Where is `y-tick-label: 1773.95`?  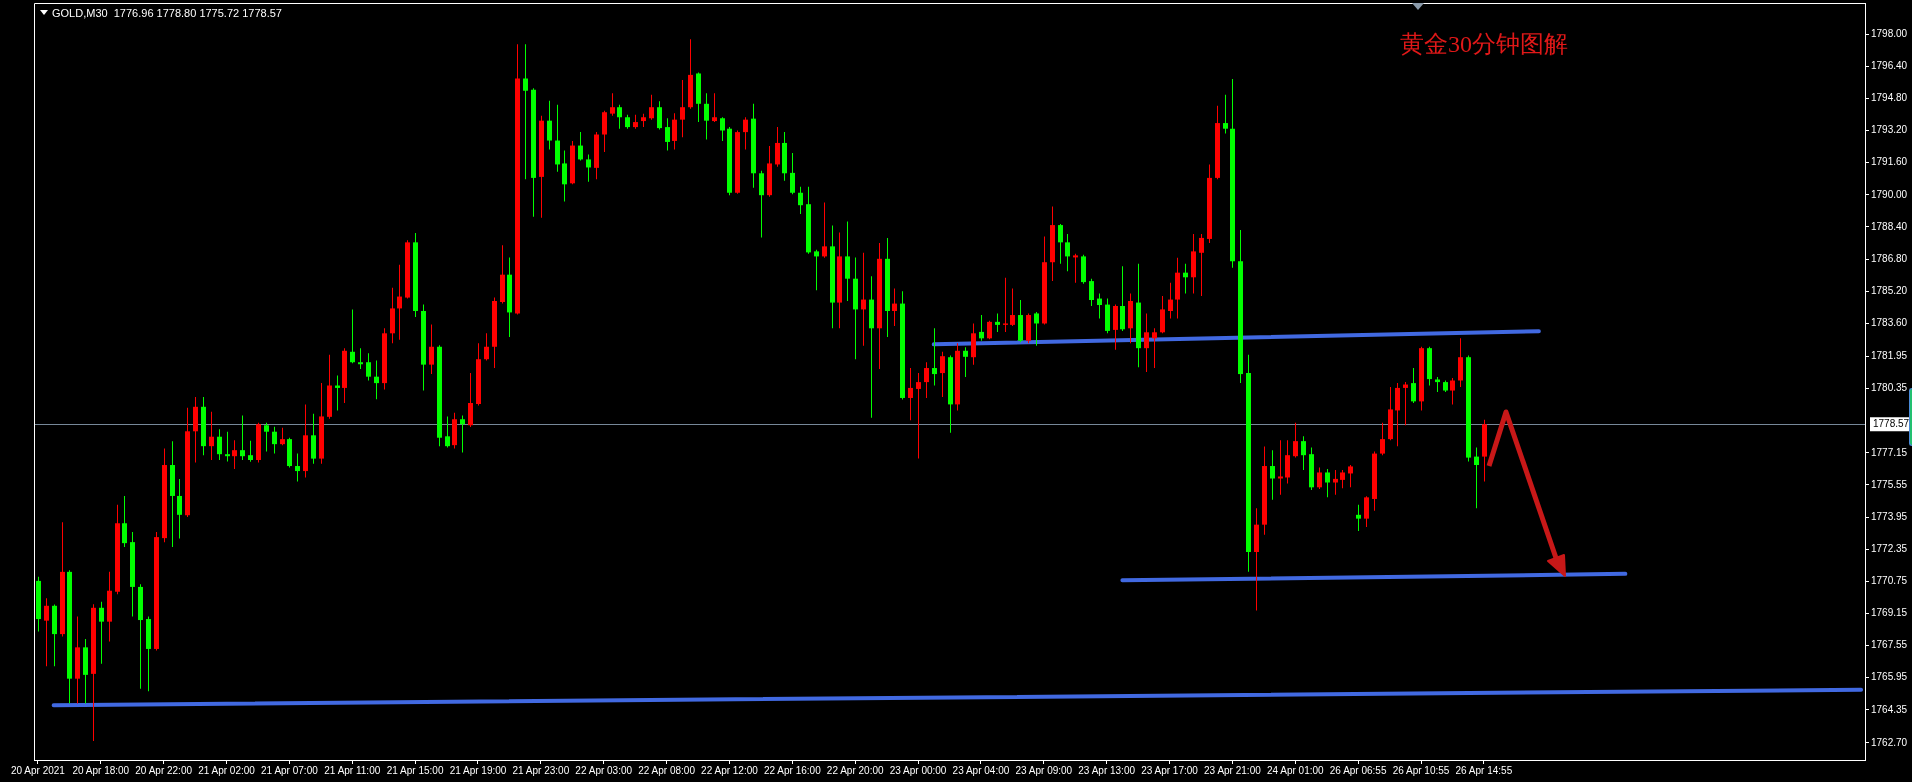
y-tick-label: 1773.95 is located at coordinates (1889, 516).